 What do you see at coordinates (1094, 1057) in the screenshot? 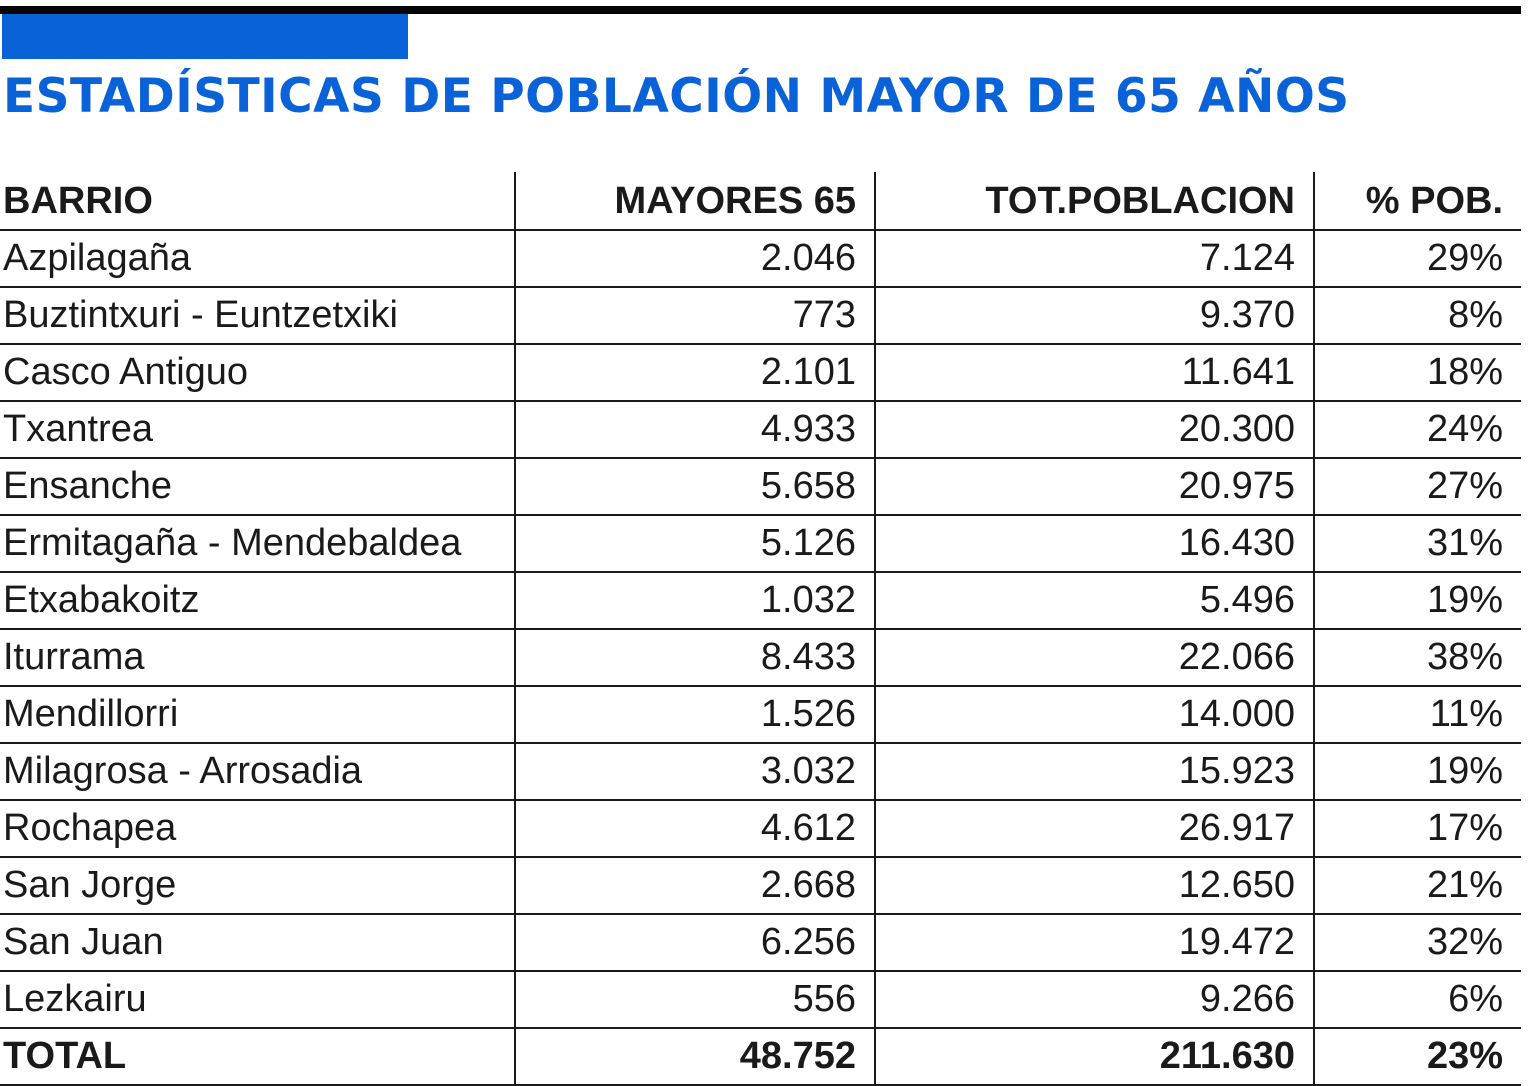
I see `total-tot-poblacion-cell: 211.630` at bounding box center [1094, 1057].